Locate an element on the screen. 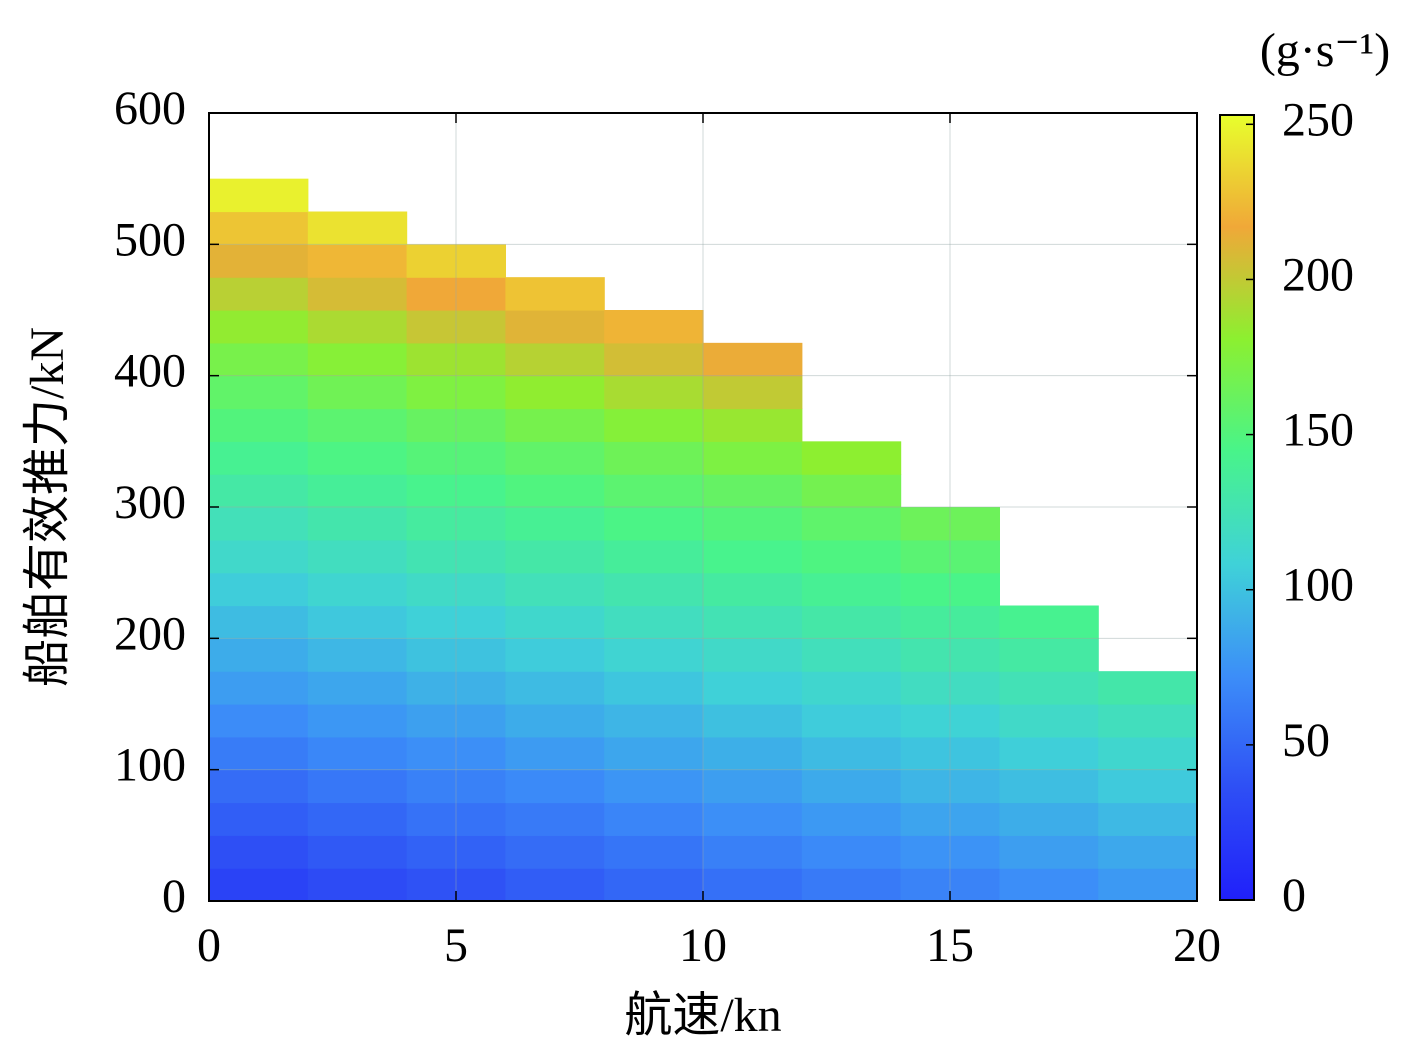 The image size is (1417, 1058). y-tick-label: 0 is located at coordinates (174, 896).